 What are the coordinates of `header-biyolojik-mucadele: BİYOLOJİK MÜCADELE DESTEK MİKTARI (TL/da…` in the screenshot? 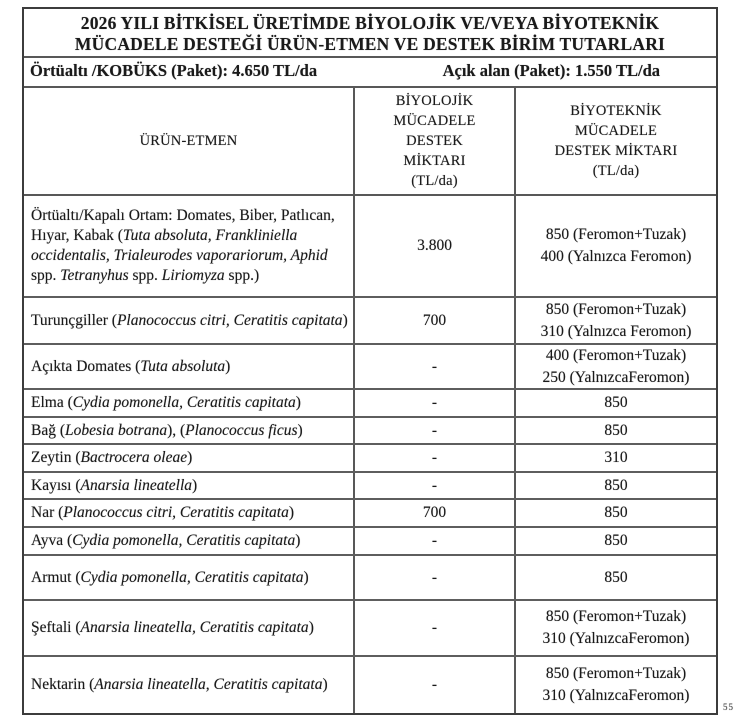 It's located at (435, 141).